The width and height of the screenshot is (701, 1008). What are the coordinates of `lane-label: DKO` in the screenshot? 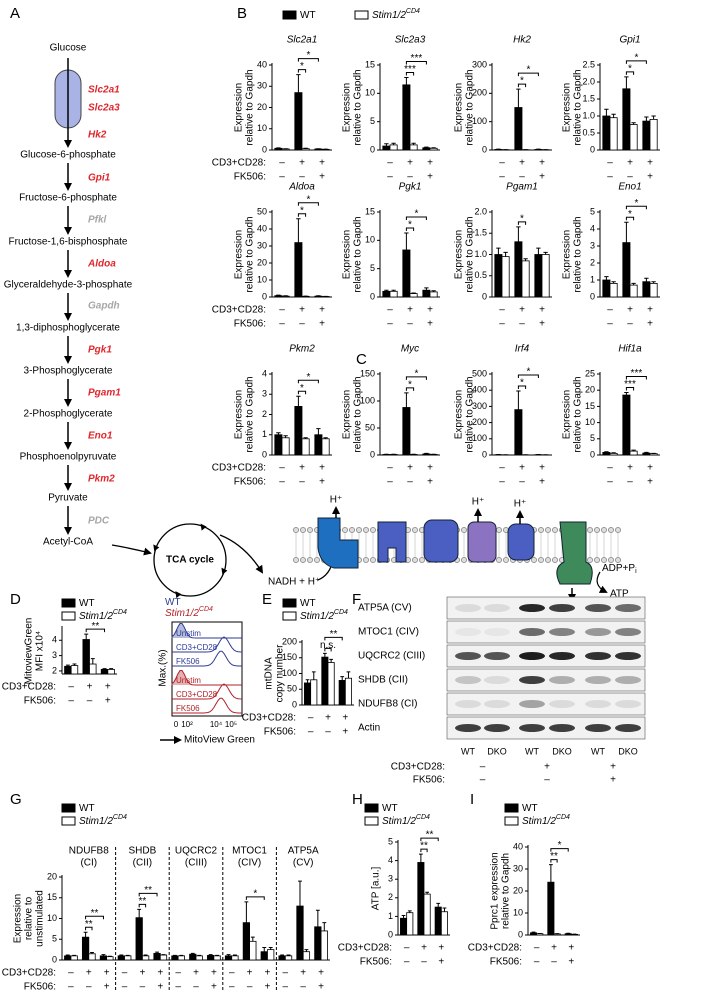 It's located at (628, 751).